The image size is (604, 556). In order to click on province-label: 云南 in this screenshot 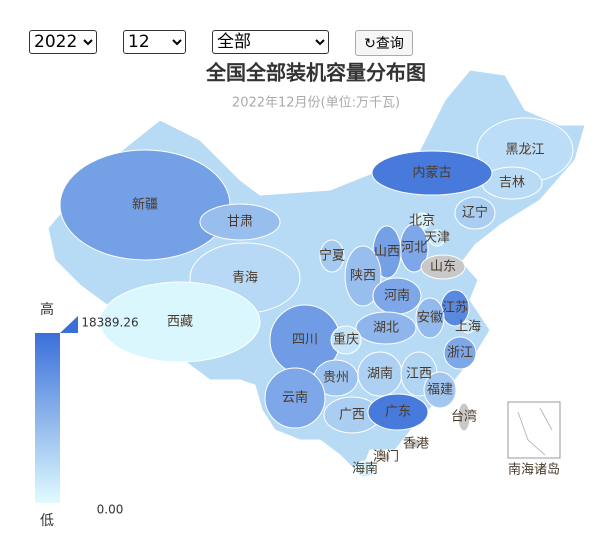, I will do `click(295, 398)`.